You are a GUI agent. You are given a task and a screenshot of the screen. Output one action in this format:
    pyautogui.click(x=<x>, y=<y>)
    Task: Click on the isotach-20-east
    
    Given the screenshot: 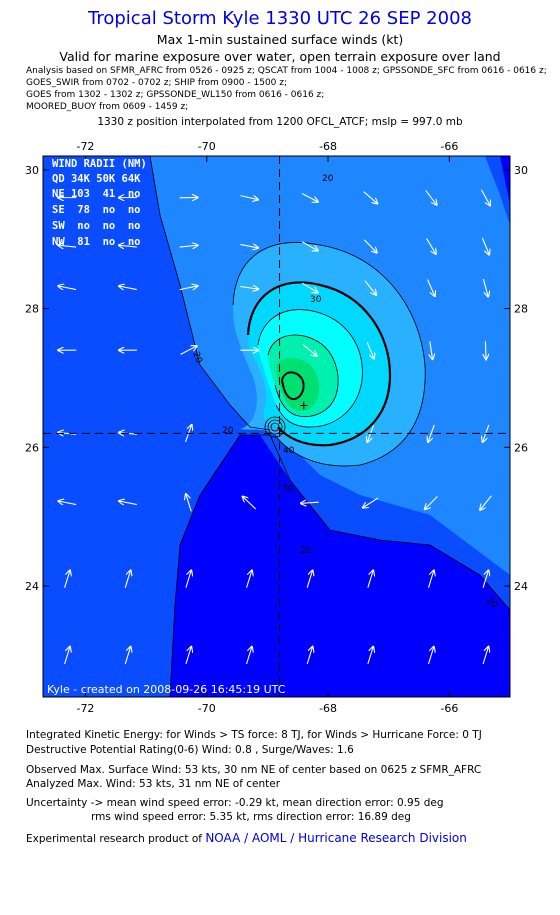 What is the action you would take?
    pyautogui.click(x=219, y=565)
    